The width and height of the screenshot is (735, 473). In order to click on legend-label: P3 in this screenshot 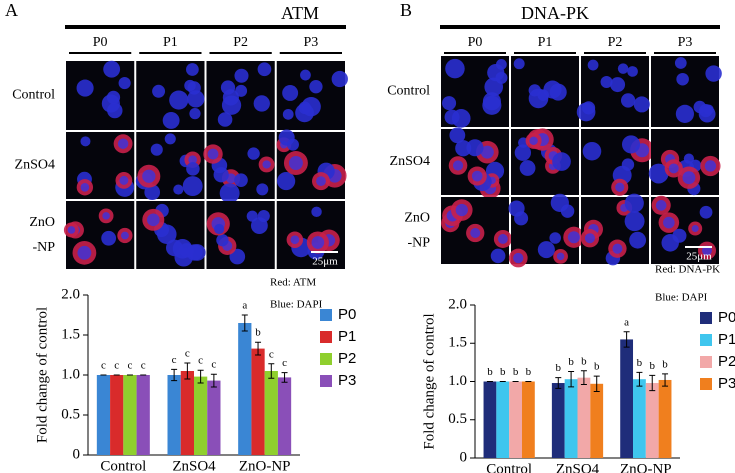, I will do `click(347, 380)`.